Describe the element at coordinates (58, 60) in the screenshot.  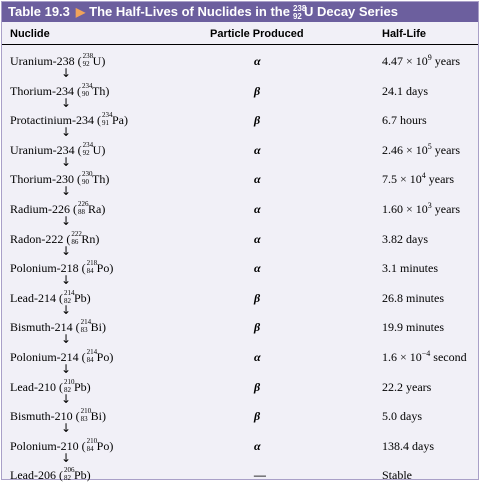
I see `nuclide-cell: Uranium-238 (238 92 U)` at that location.